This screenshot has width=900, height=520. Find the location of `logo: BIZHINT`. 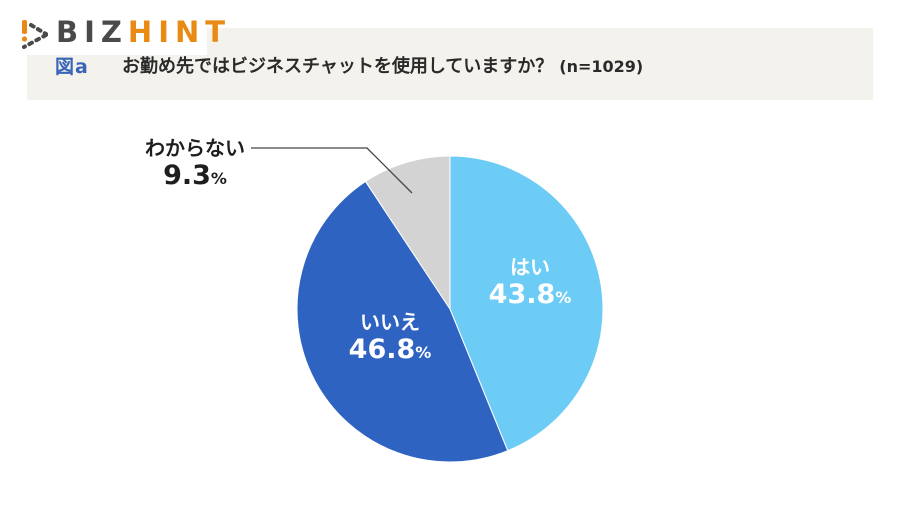

logo: BIZHINT is located at coordinates (112, 27).